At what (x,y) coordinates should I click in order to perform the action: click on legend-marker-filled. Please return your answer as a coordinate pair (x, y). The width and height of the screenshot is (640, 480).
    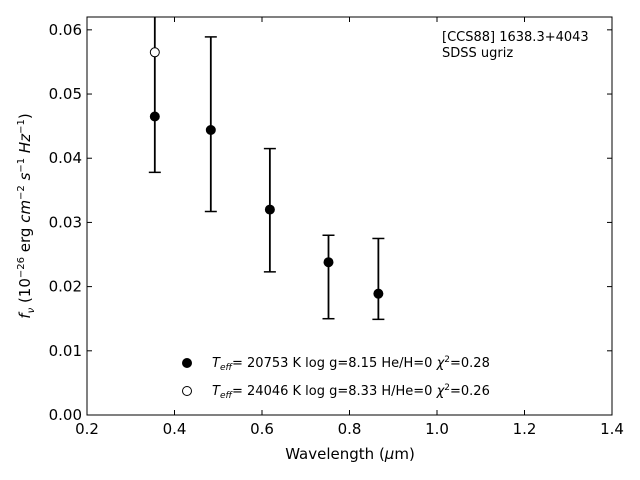
    Looking at the image, I should click on (187, 363).